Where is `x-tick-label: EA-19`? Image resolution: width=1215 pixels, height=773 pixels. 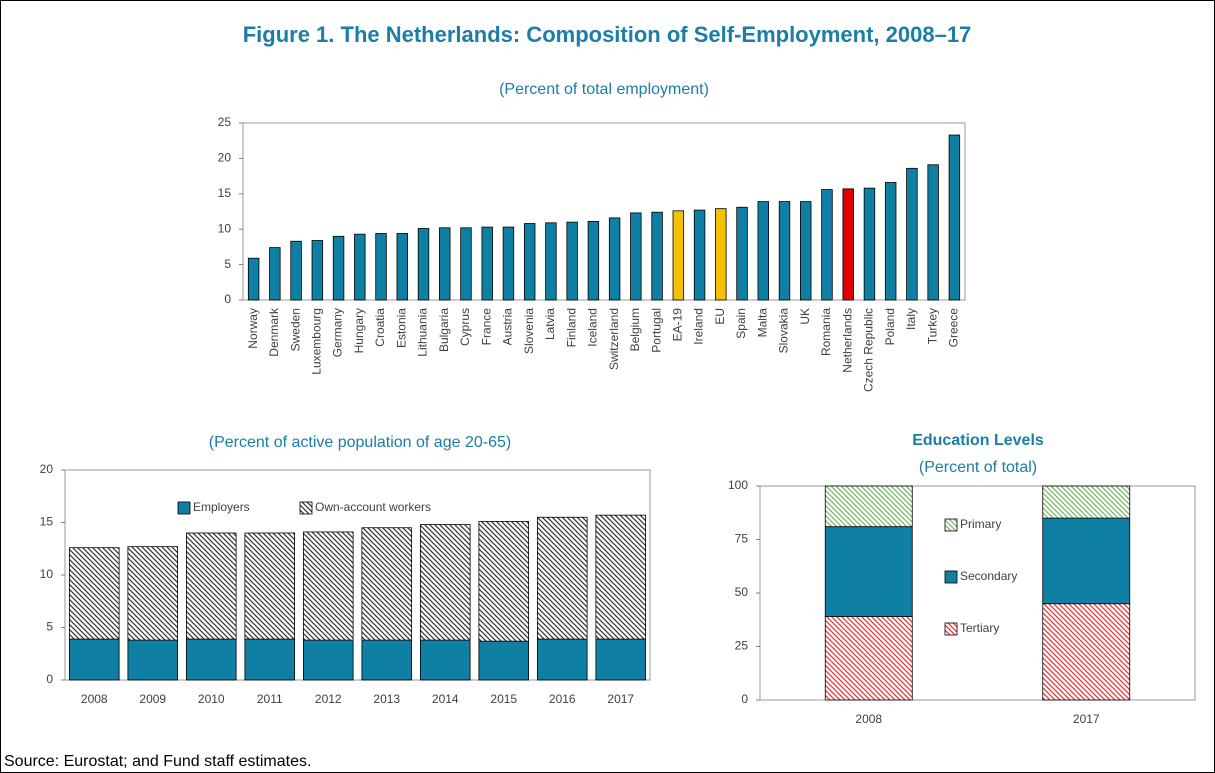 x-tick-label: EA-19 is located at coordinates (677, 325).